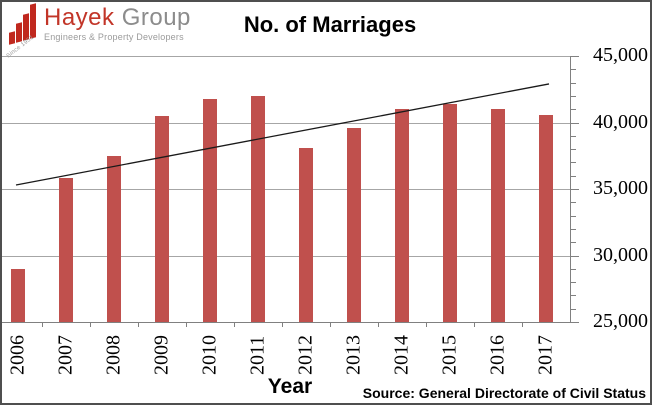 Image resolution: width=652 pixels, height=410 pixels. I want to click on bar-2015, so click(450, 212).